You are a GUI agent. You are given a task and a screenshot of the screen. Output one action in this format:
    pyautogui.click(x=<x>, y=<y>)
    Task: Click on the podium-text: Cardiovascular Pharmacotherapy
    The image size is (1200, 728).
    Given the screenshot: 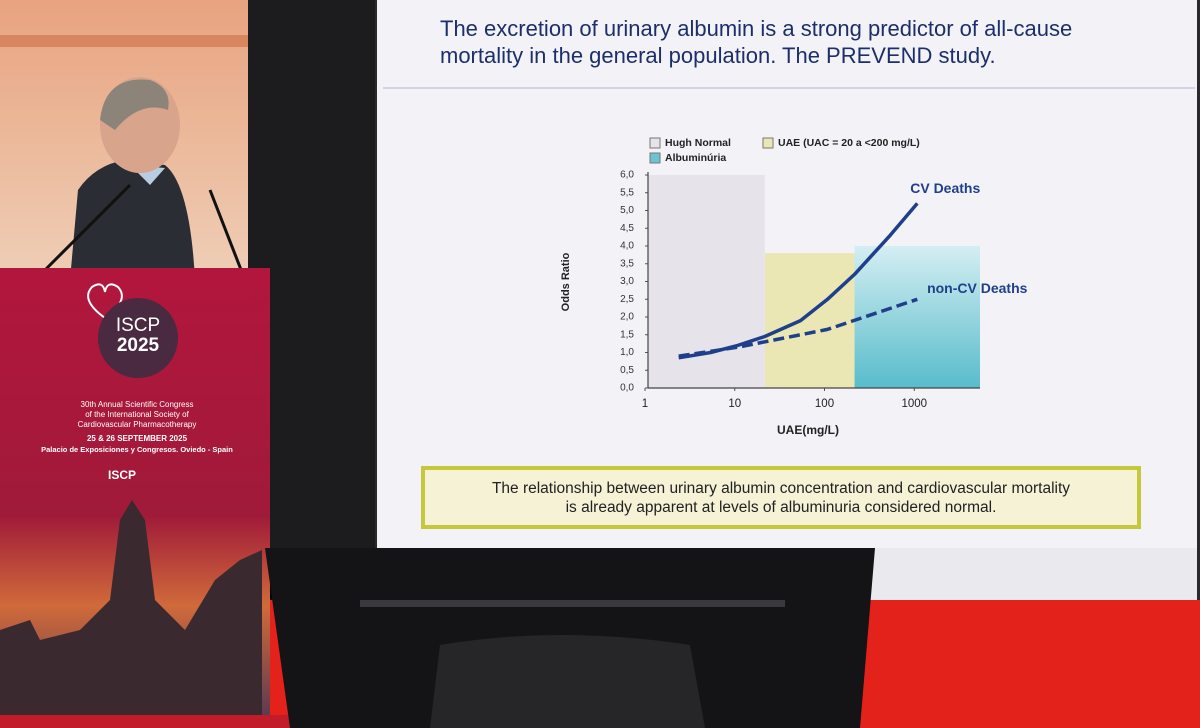 What is the action you would take?
    pyautogui.click(x=137, y=424)
    